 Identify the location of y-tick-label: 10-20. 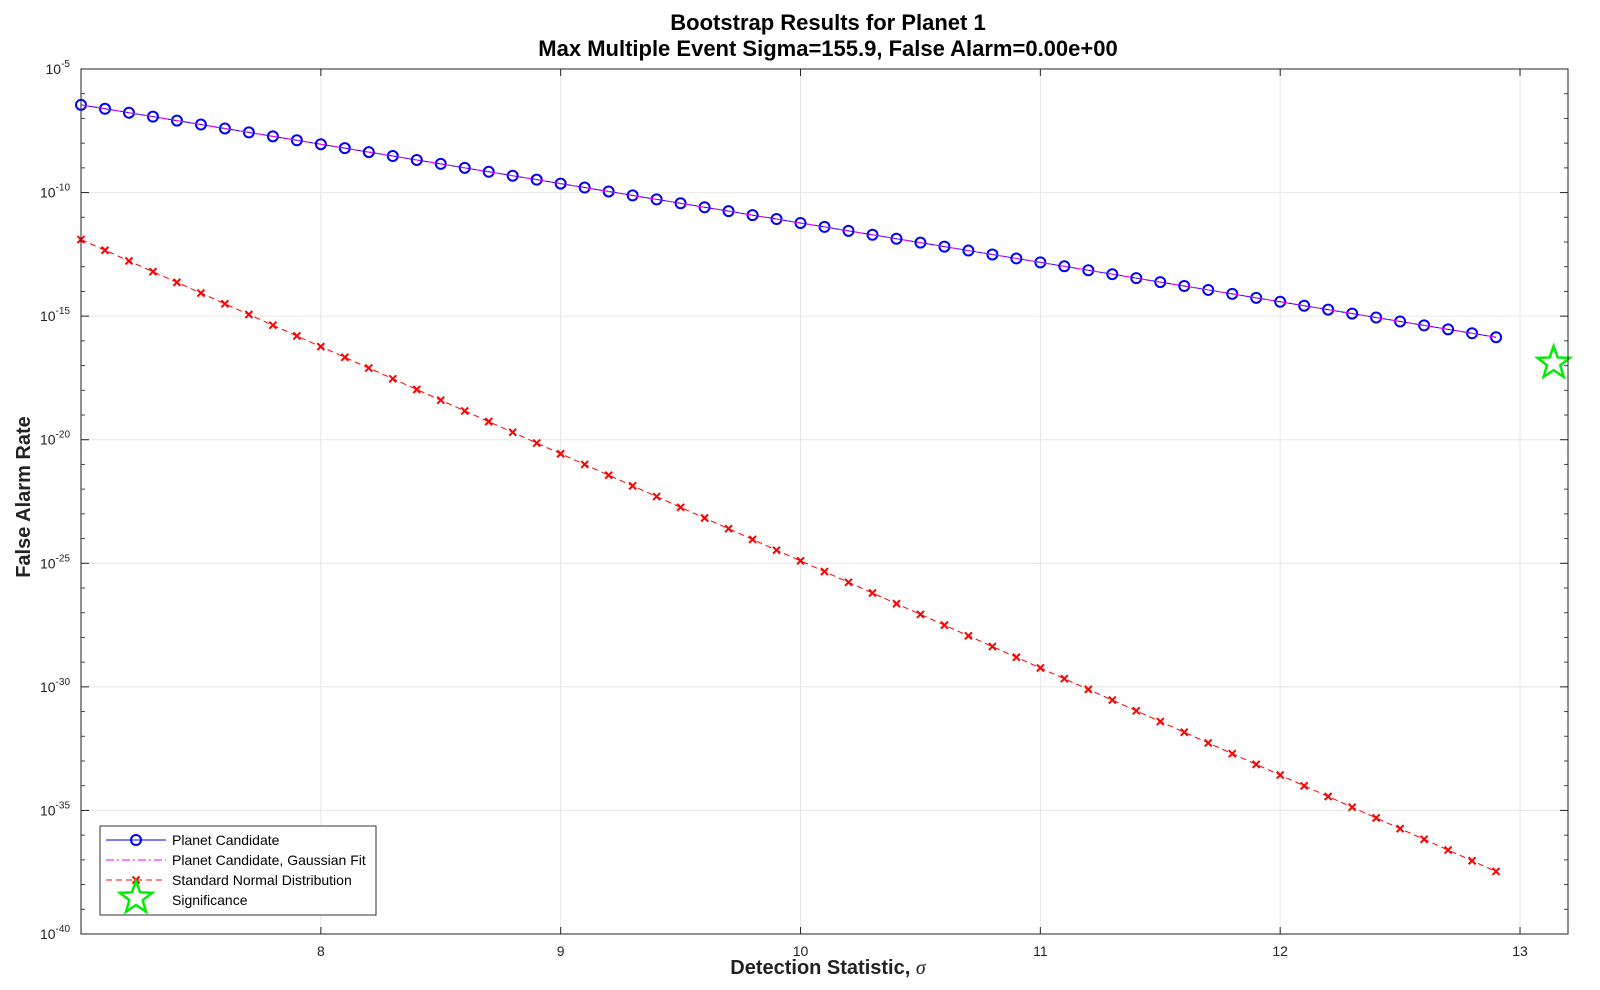
(55, 439).